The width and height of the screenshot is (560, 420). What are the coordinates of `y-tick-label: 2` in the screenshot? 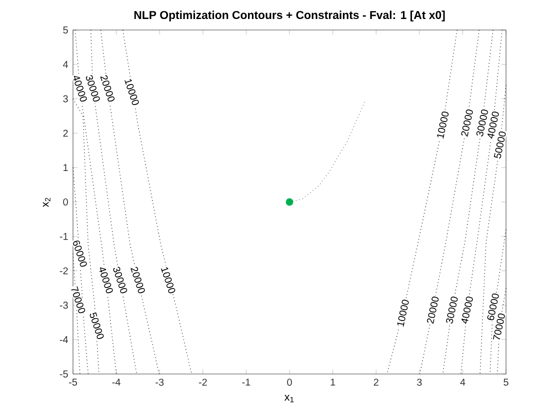 It's located at (65, 133).